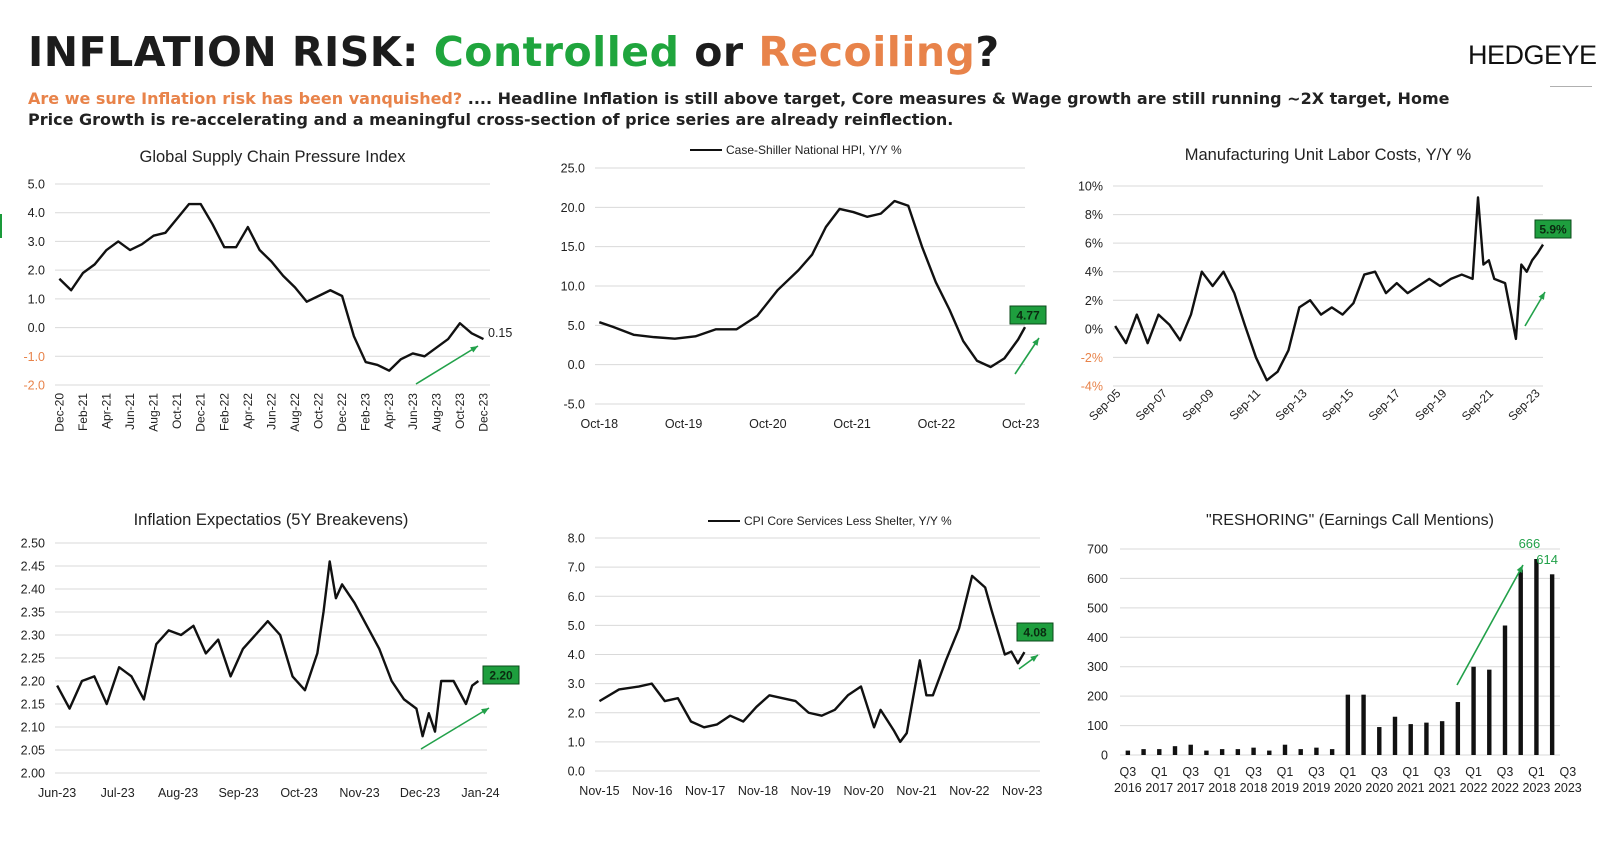  What do you see at coordinates (576, 568) in the screenshot?
I see `y-tick-label: 7.0` at bounding box center [576, 568].